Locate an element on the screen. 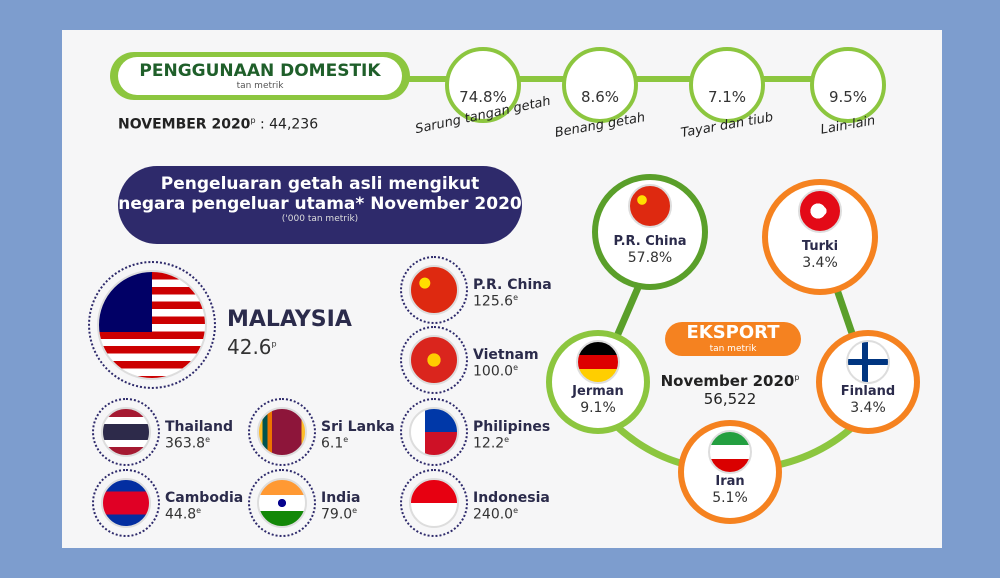 This screenshot has width=1000, height=578. country-name: Indonesia is located at coordinates (511, 498).